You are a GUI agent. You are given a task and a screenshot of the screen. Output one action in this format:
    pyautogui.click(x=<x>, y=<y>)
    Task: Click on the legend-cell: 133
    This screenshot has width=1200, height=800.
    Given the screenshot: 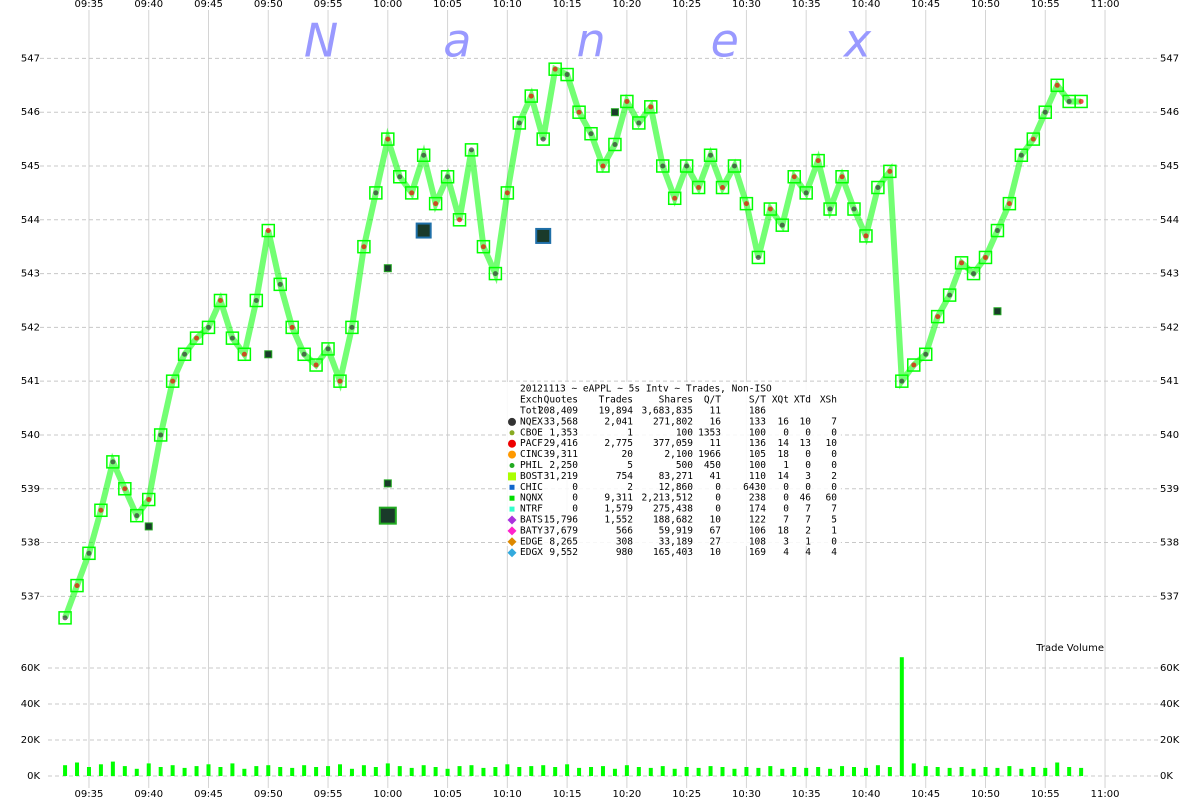 What is the action you would take?
    pyautogui.click(x=757, y=421)
    